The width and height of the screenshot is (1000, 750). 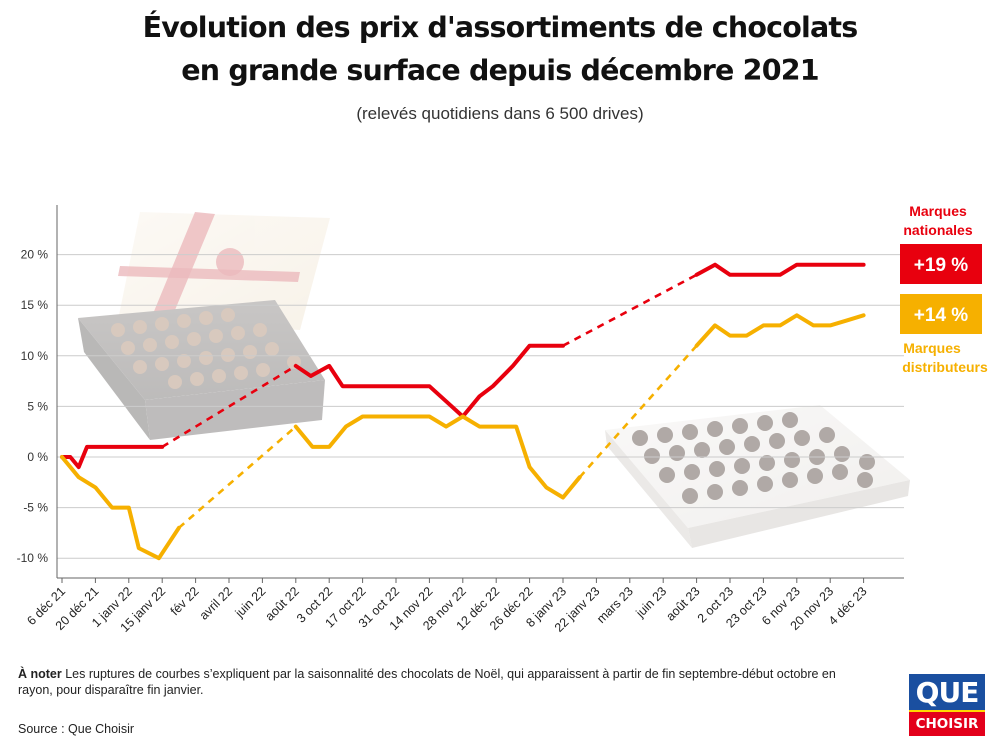 What do you see at coordinates (35, 508) in the screenshot?
I see `y-tick-label: -5 %` at bounding box center [35, 508].